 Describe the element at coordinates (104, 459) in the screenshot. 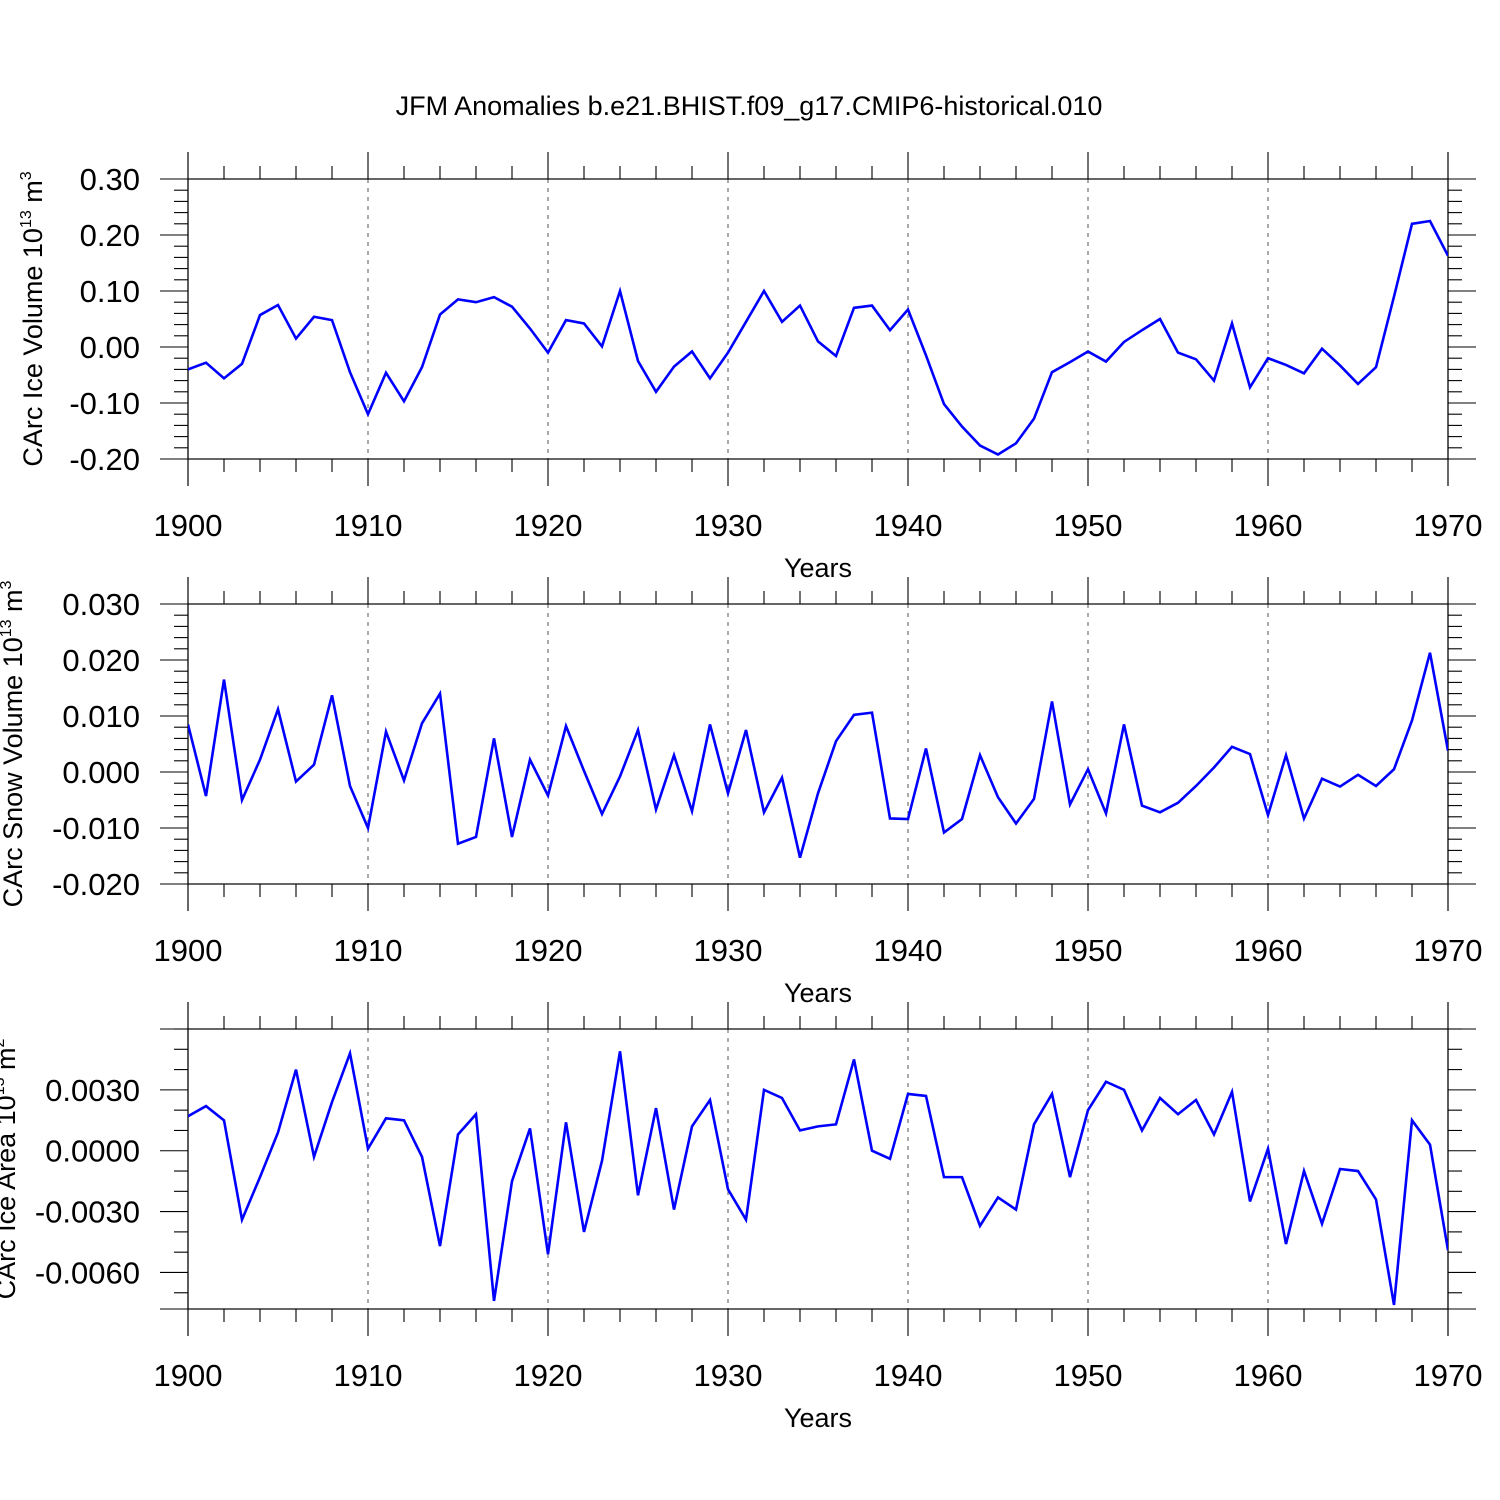

I see `y-tick-label: -0.20` at that location.